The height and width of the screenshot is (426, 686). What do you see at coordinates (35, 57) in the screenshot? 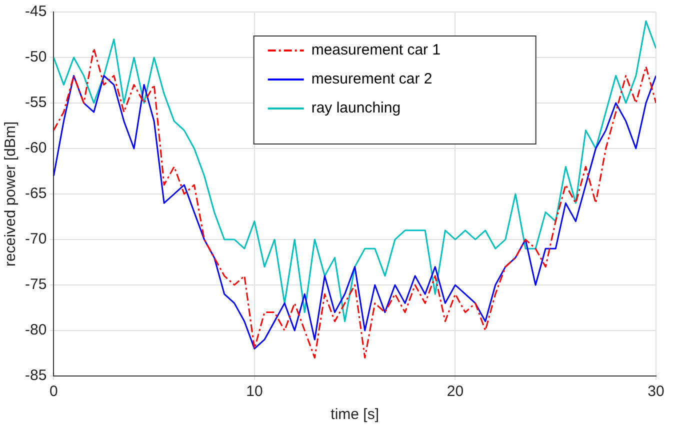
I see `y-tick-label: -50` at bounding box center [35, 57].